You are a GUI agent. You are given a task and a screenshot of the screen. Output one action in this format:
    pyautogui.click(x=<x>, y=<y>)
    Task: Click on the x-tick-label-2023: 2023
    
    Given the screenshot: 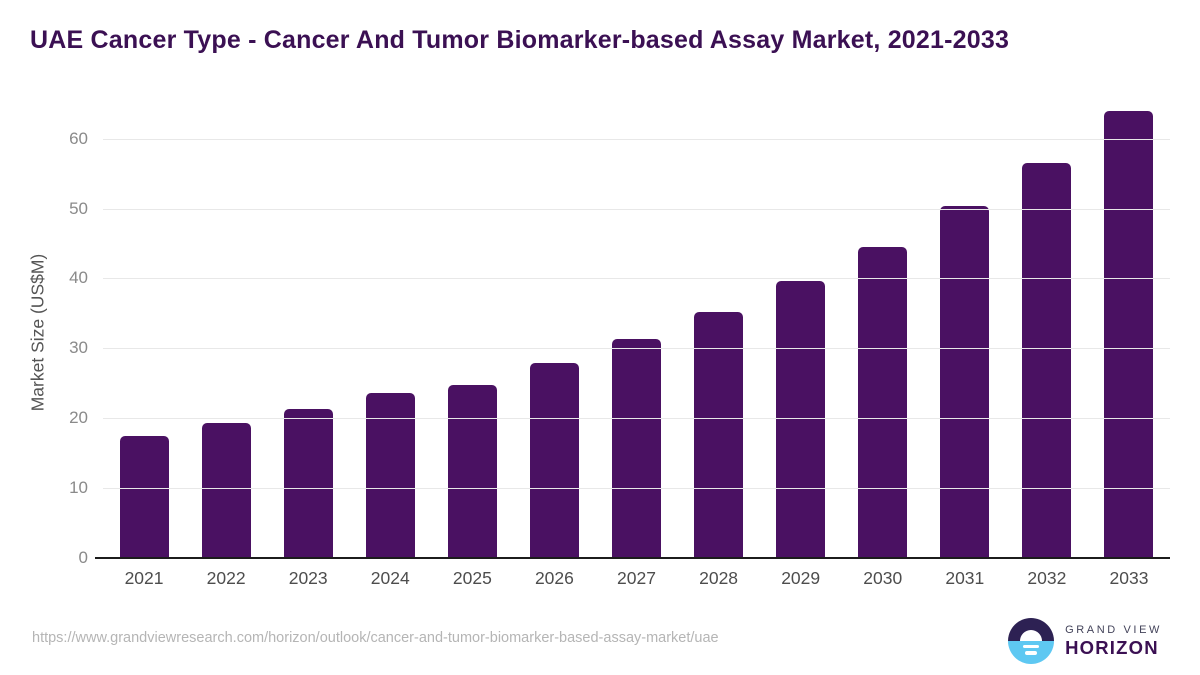 What is the action you would take?
    pyautogui.click(x=308, y=578)
    